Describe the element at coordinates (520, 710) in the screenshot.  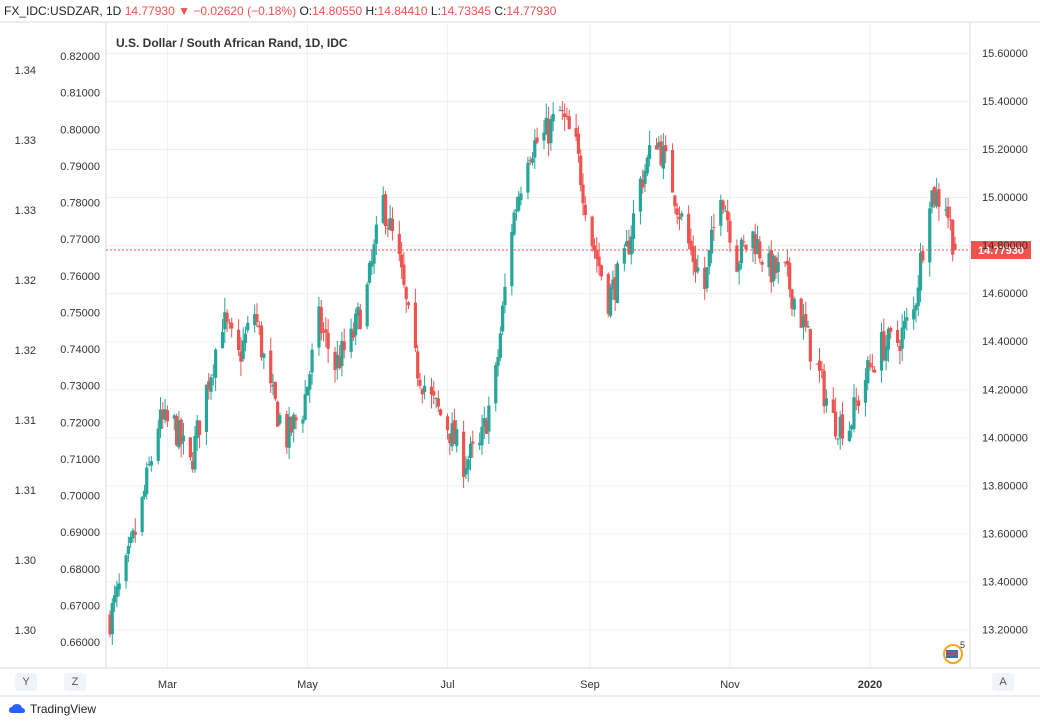
I see `footer: TradingView` at that location.